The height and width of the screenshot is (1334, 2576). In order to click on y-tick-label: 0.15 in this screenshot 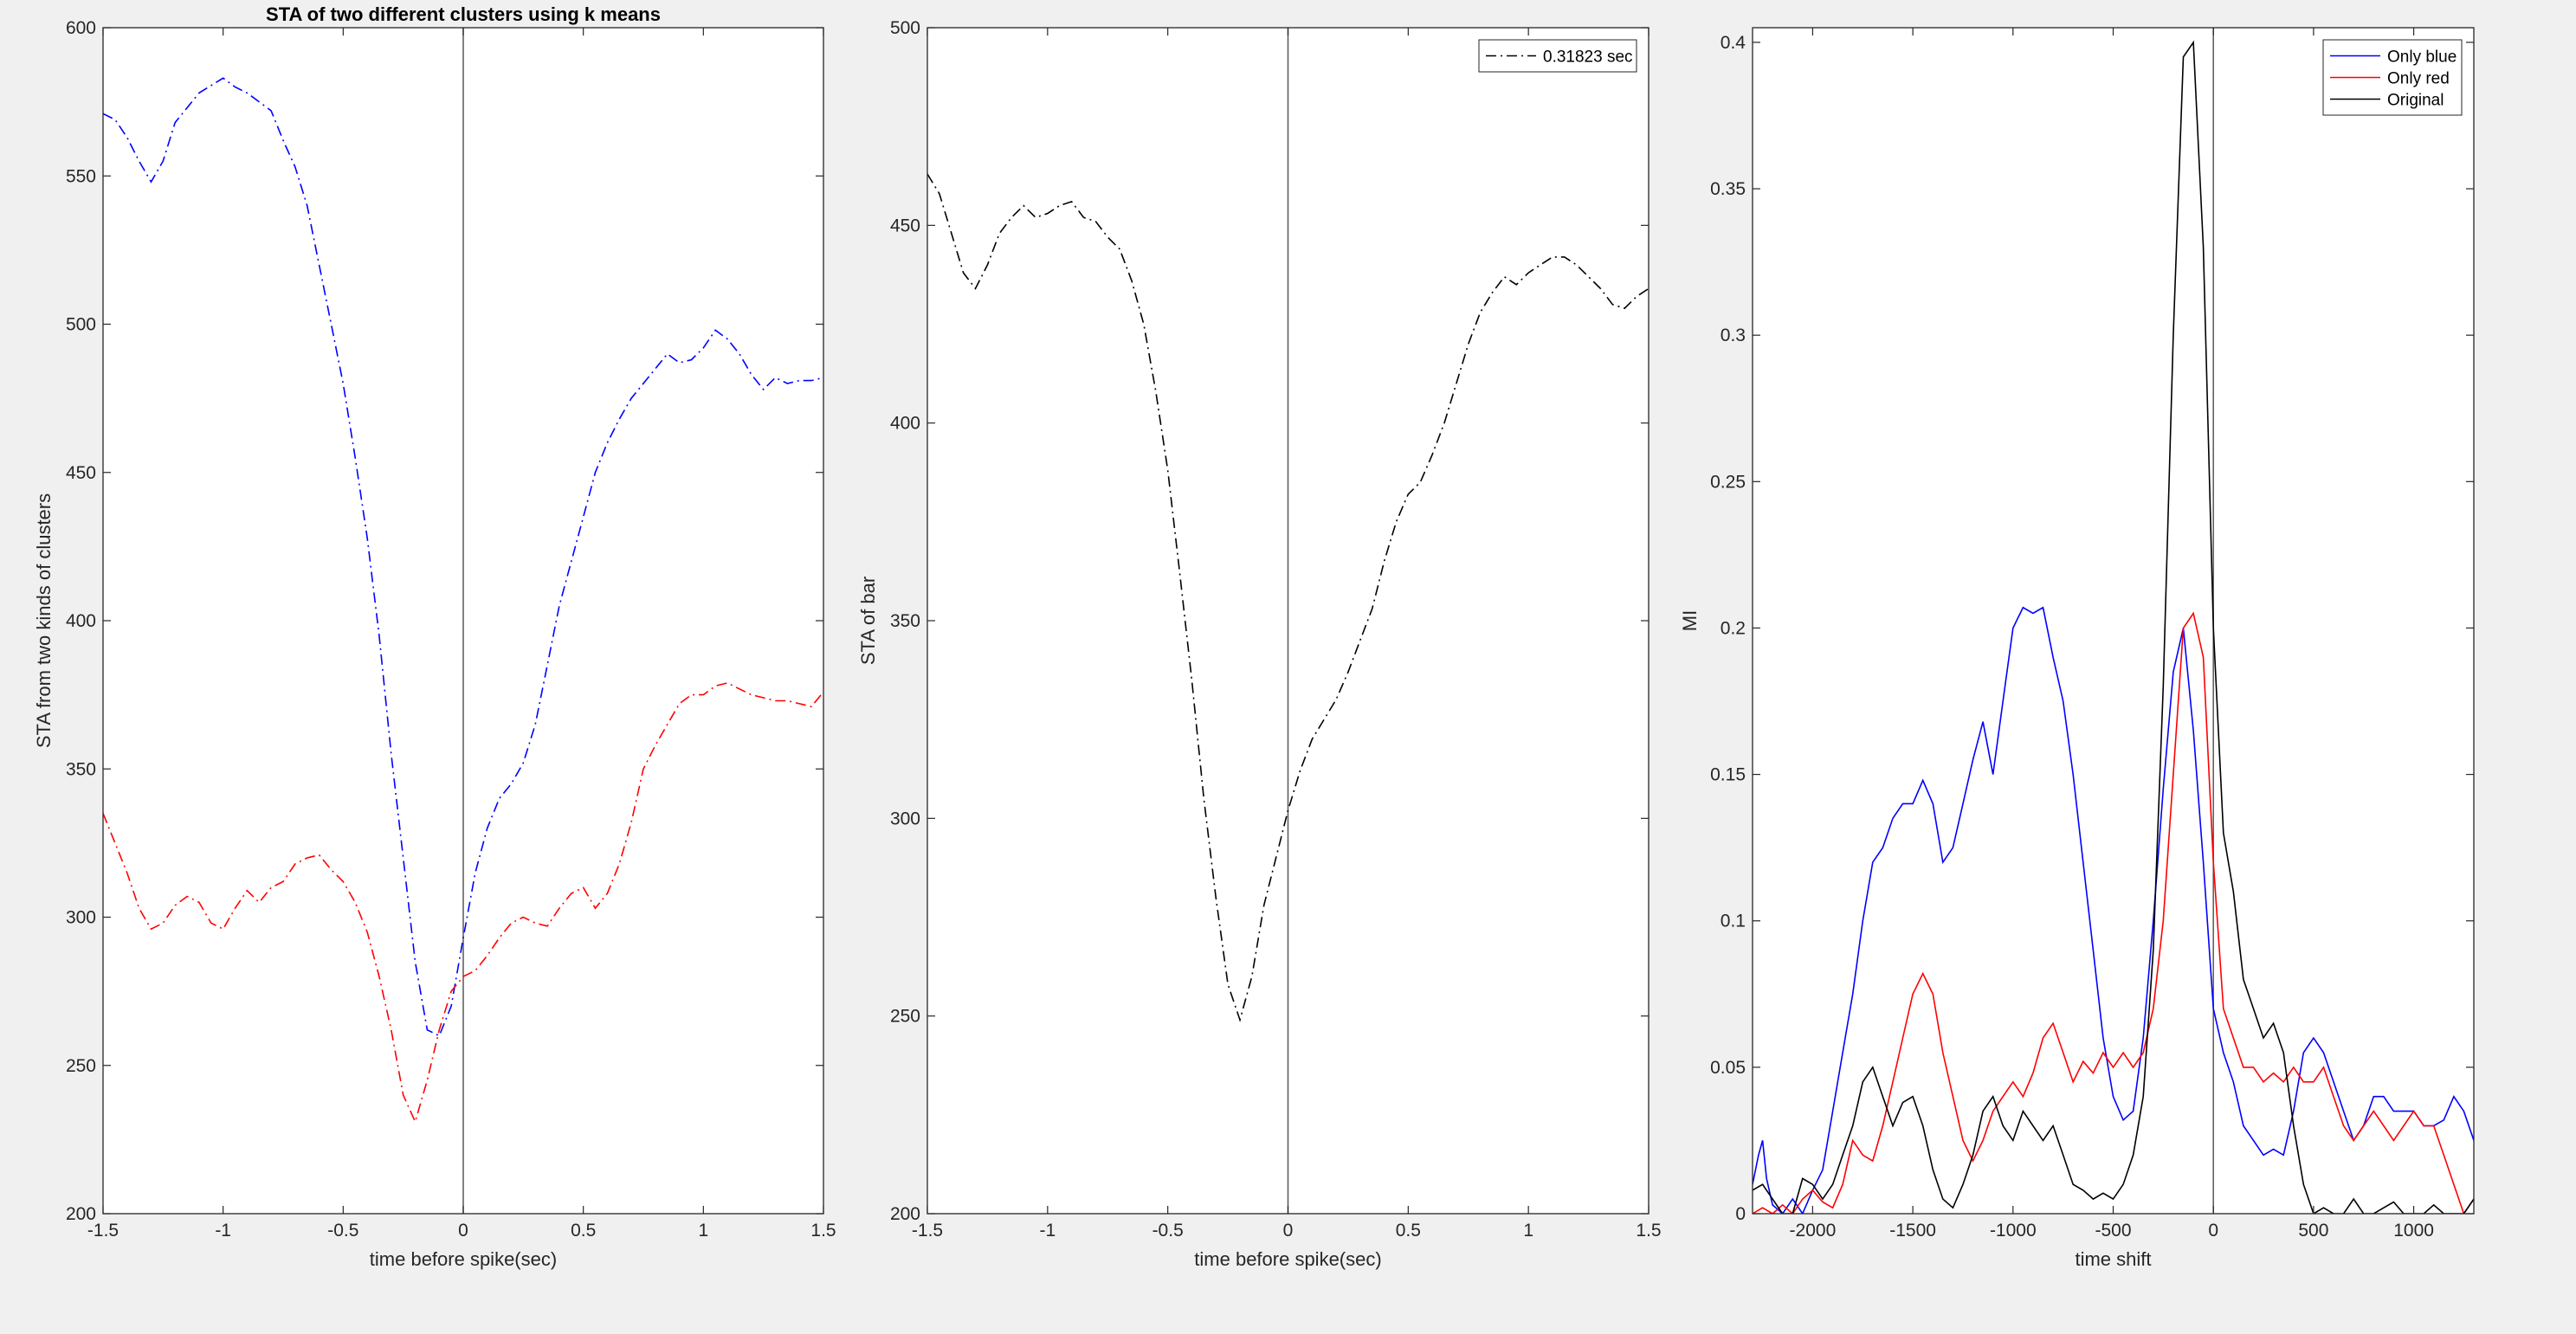, I will do `click(1728, 775)`.